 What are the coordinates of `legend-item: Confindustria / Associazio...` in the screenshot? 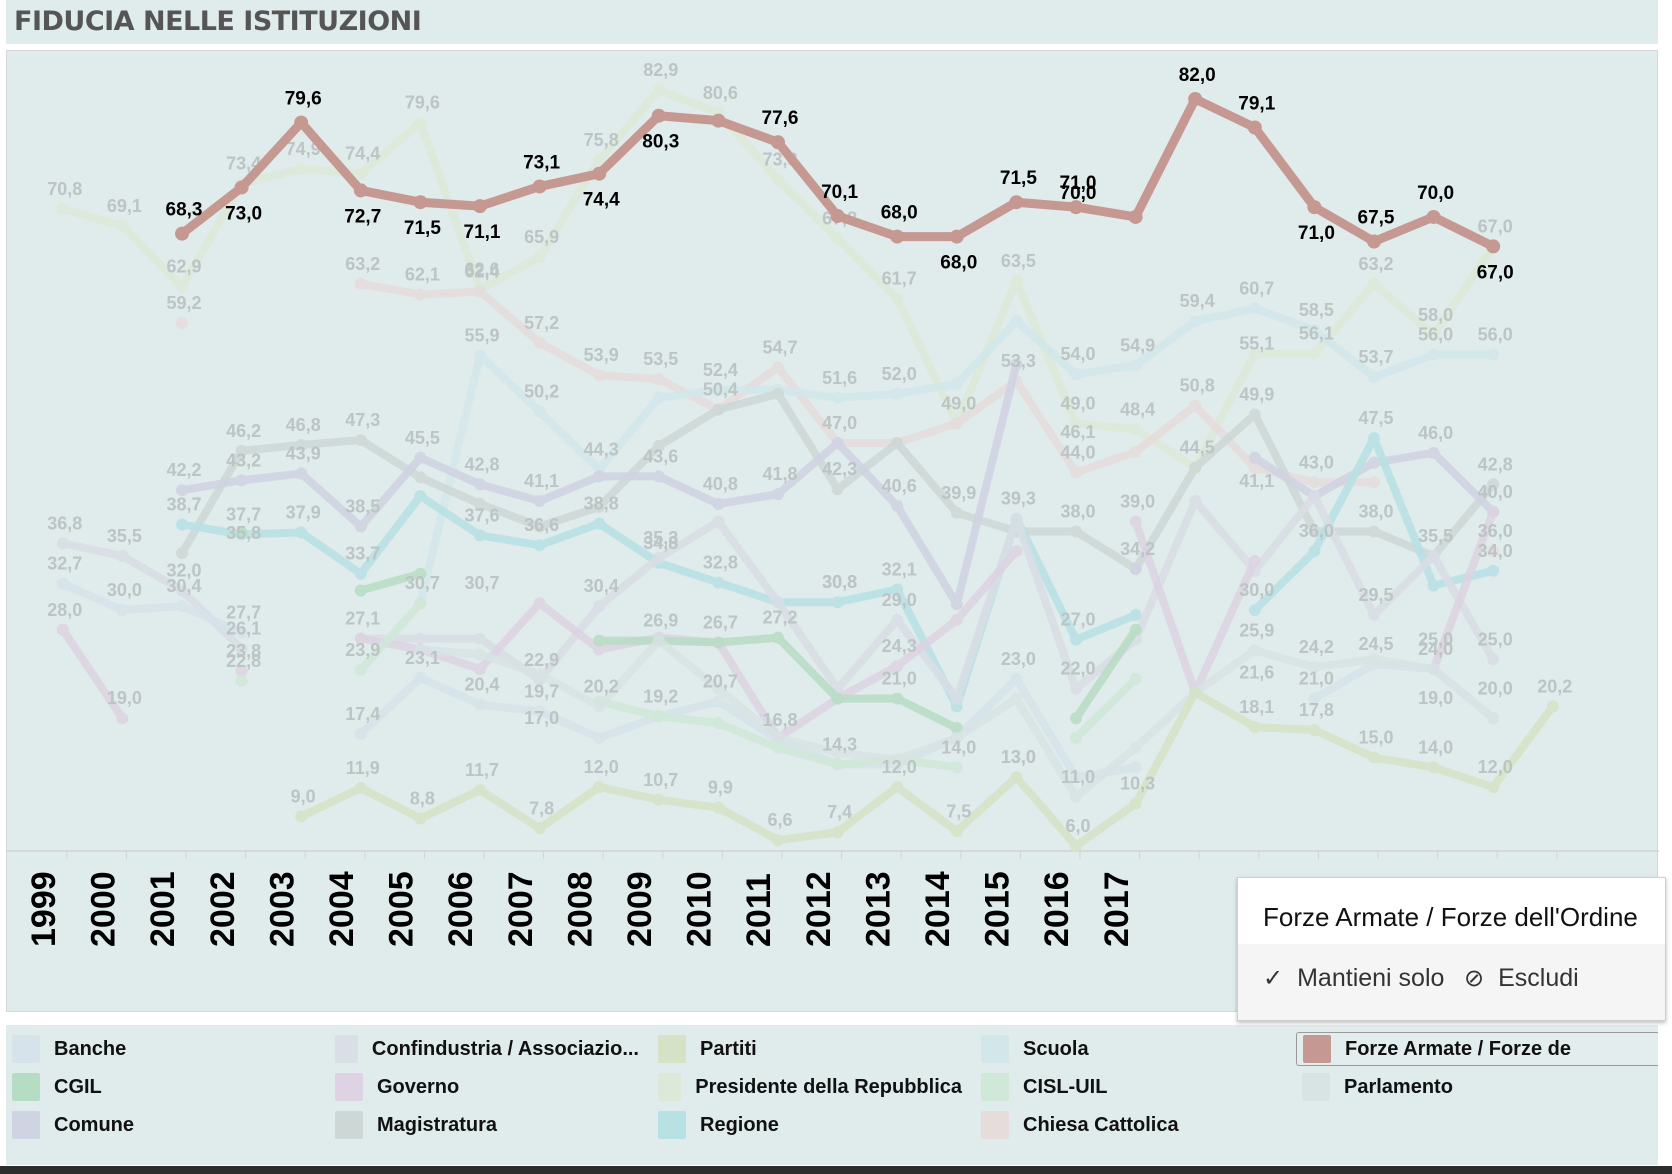 It's located at (484, 1049).